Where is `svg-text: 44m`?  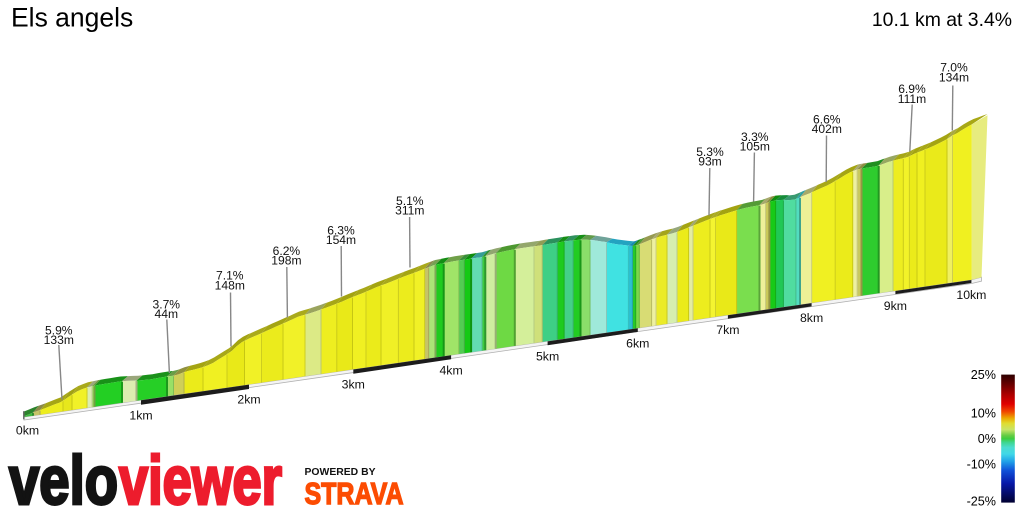
svg-text: 44m is located at coordinates (167, 314).